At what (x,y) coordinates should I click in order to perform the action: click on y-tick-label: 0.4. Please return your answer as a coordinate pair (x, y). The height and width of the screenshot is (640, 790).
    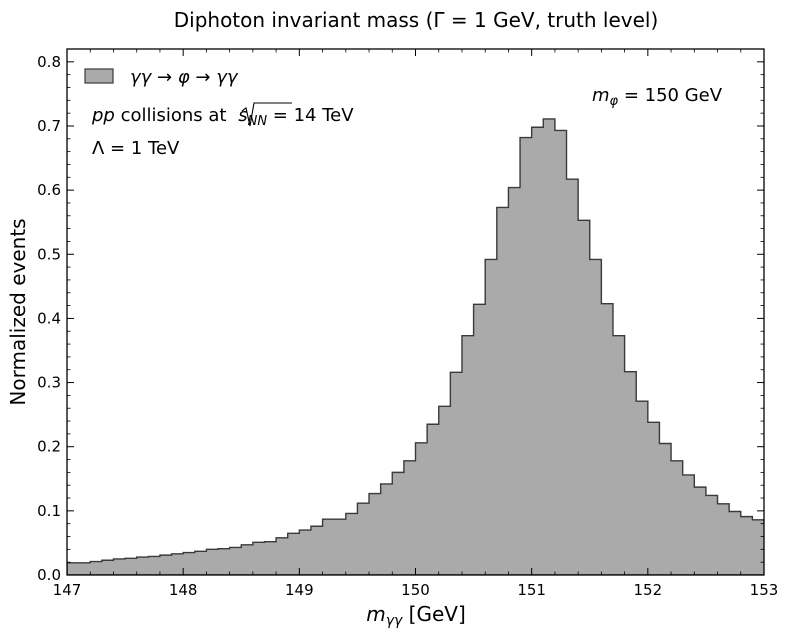
    Looking at the image, I should click on (49, 318).